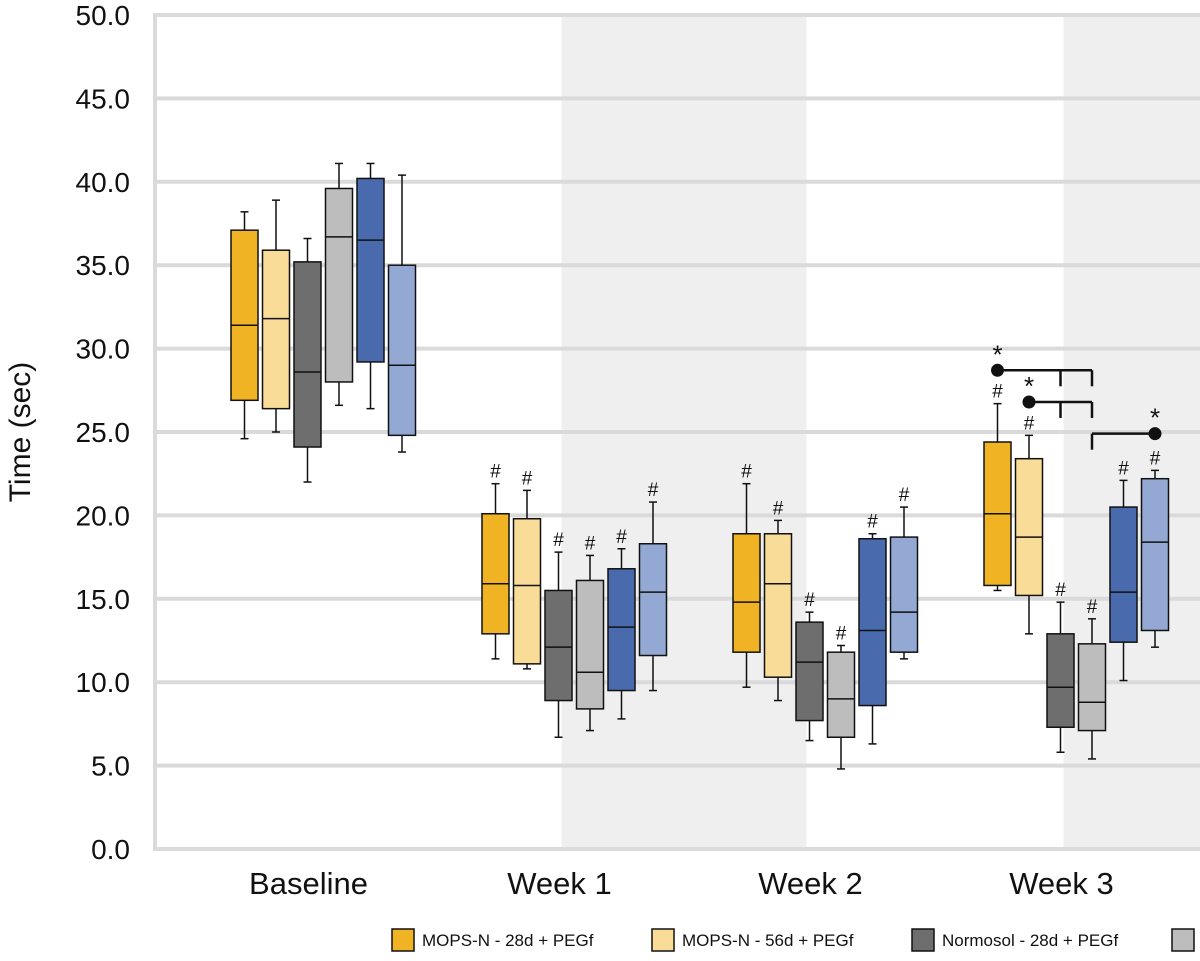  Describe the element at coordinates (768, 940) in the screenshot. I see `legend-label: MOPS-N - 56d + PEGf` at that location.